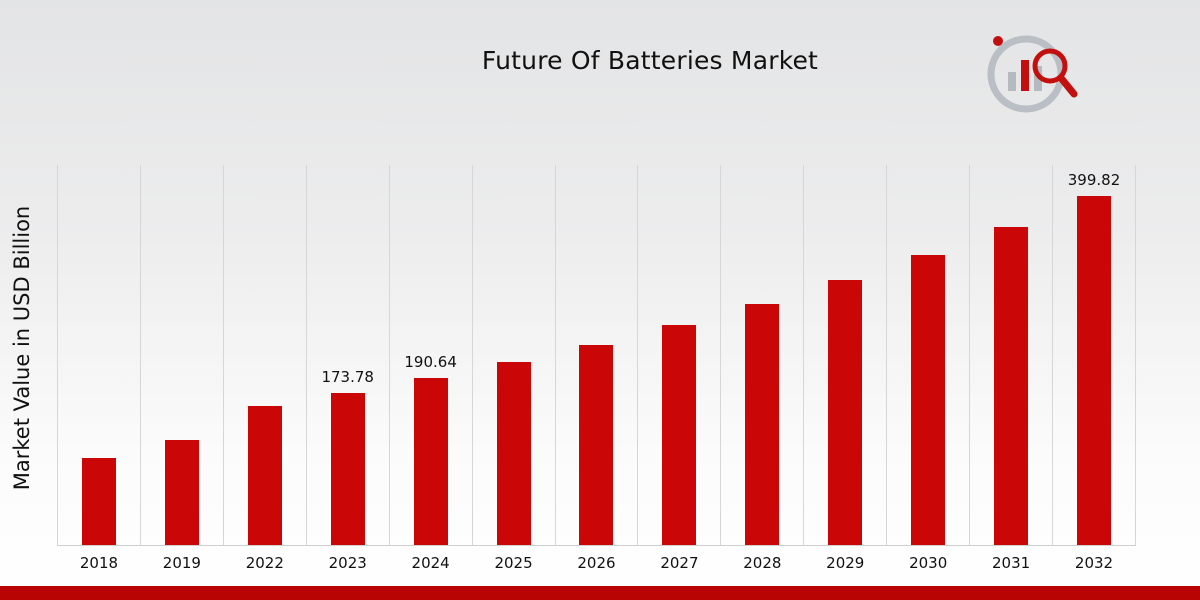  Describe the element at coordinates (1032, 74) in the screenshot. I see `bar-chart-magnifier-logo` at that location.